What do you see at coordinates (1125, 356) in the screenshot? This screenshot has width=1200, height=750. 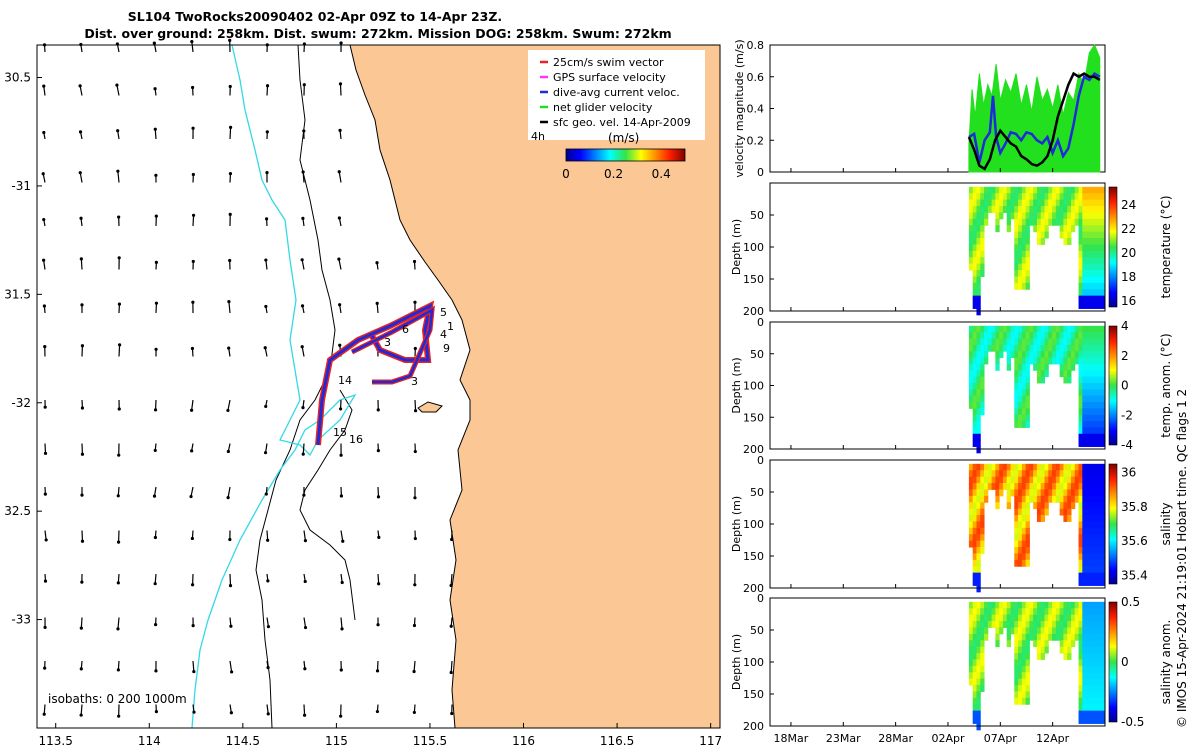 I see `colorbar-tick: 2` at bounding box center [1125, 356].